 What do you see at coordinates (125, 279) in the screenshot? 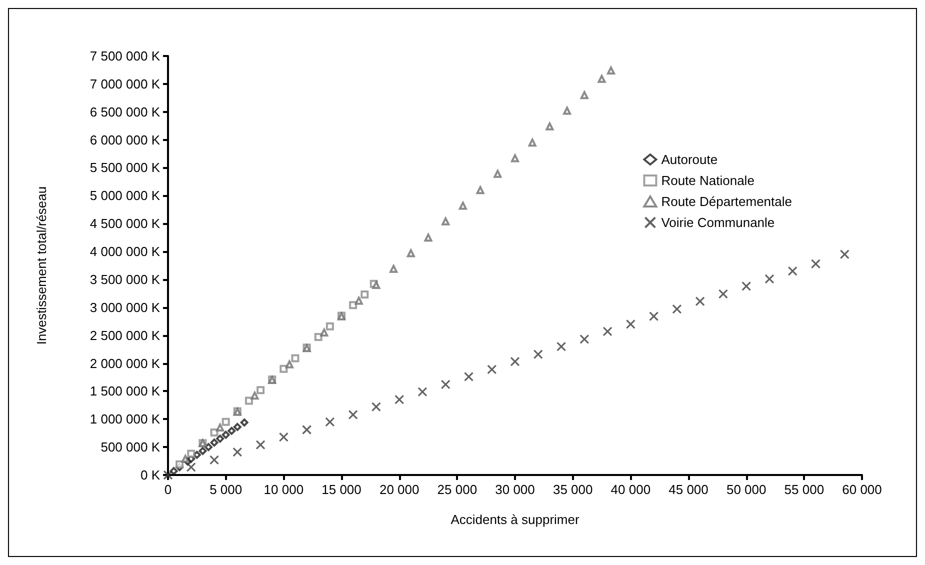
I see `y-tick-label: 3 500 000 K` at bounding box center [125, 279].